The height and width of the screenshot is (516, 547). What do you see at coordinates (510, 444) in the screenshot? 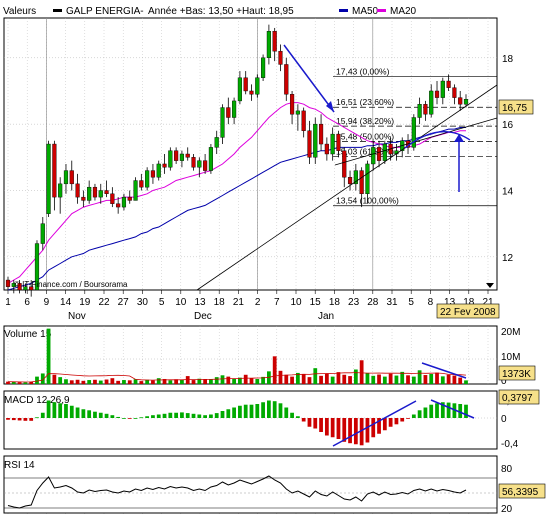
I see `macd-tick-neg: -0,4` at bounding box center [510, 444].